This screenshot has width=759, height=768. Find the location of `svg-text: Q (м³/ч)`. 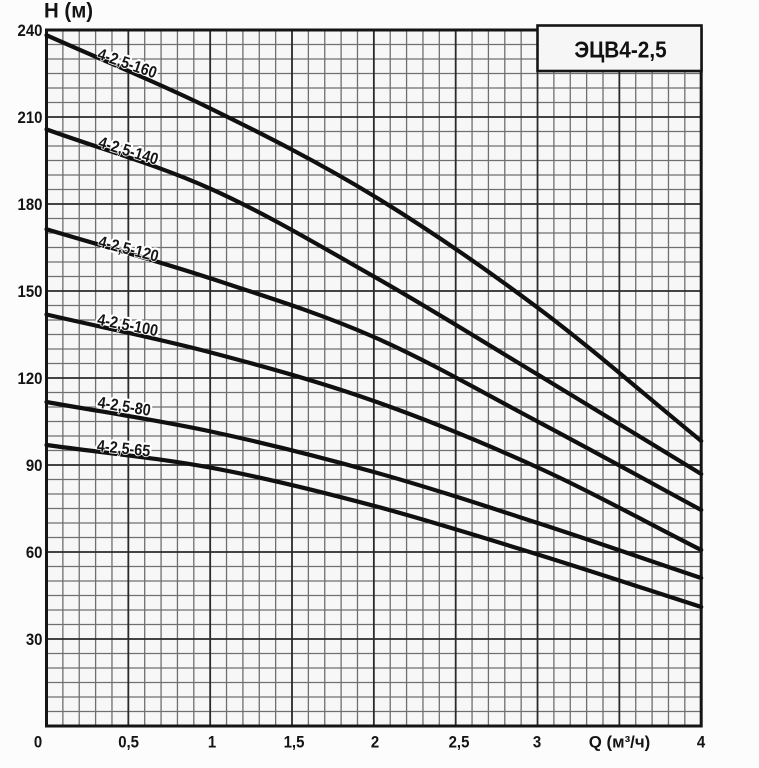

svg-text: Q (м³/ч) is located at coordinates (619, 741).